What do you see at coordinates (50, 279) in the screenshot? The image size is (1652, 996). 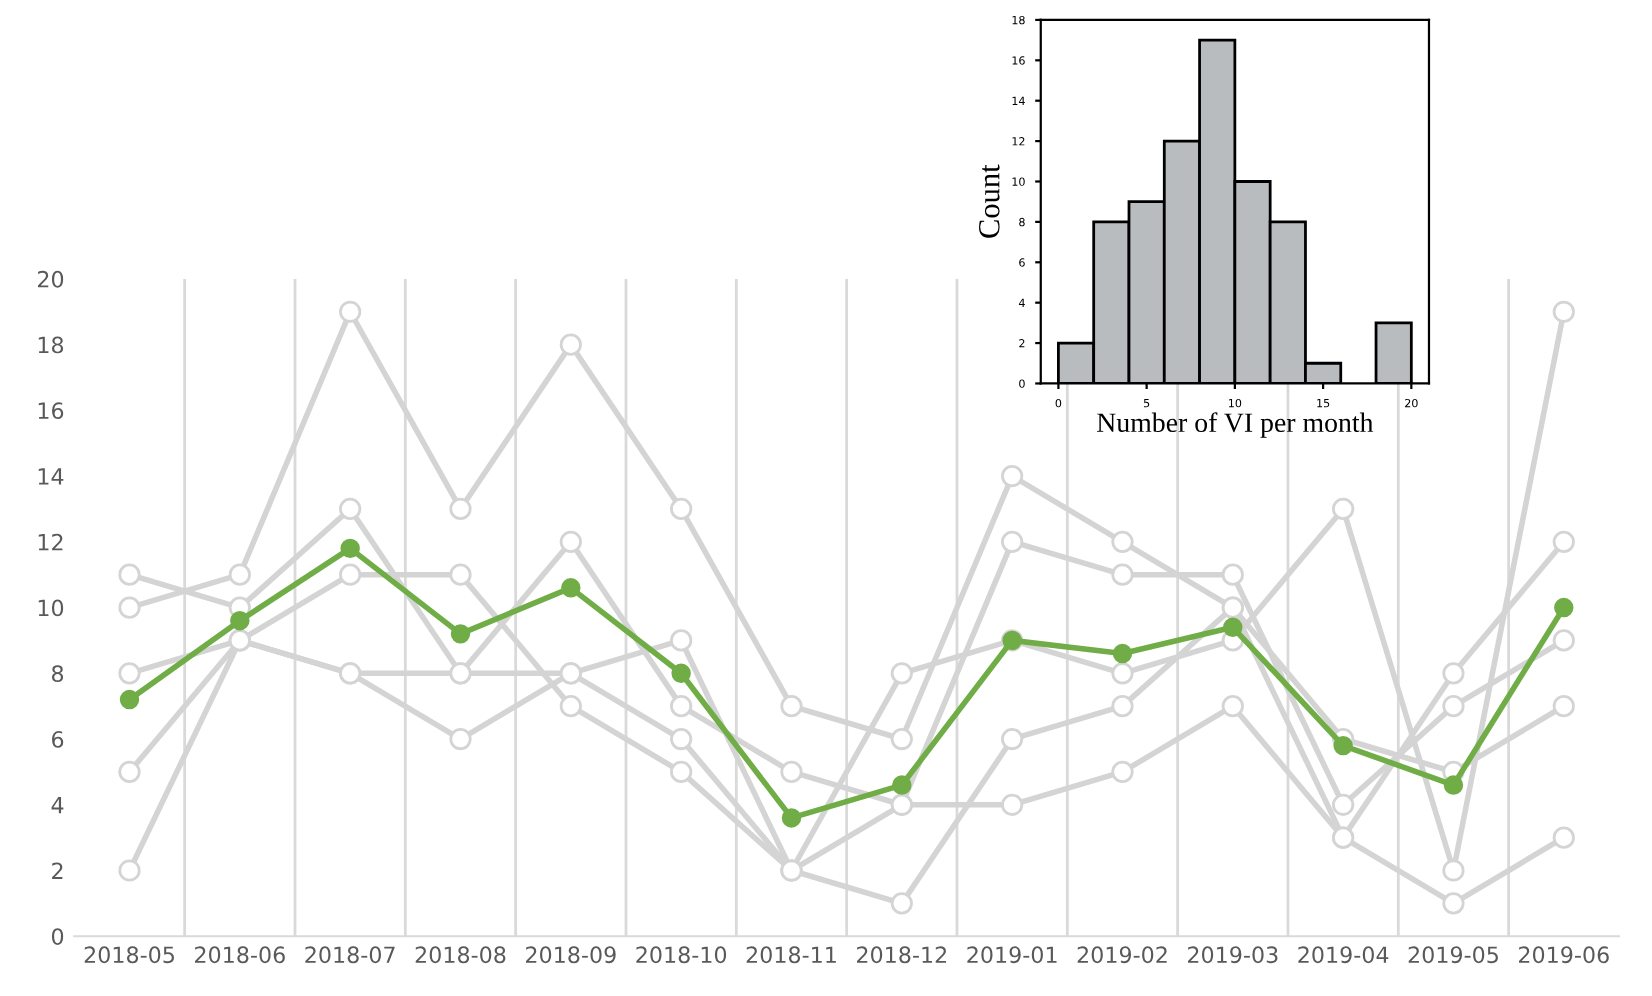 I see `y-tick-label: 20` at bounding box center [50, 279].